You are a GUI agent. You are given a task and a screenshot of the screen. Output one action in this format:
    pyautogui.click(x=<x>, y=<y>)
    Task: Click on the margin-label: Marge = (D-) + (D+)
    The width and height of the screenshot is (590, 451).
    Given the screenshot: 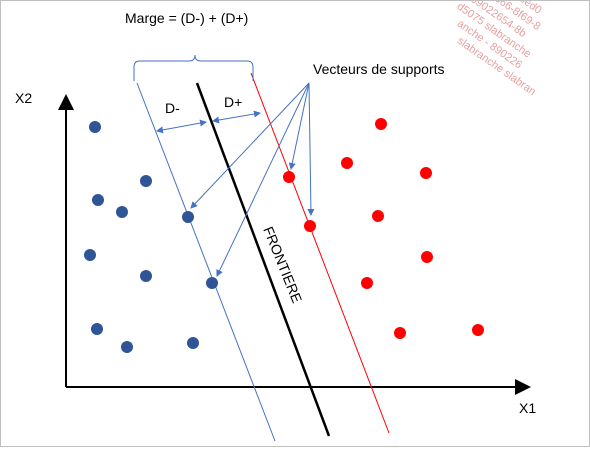 What is the action you would take?
    pyautogui.click(x=186, y=18)
    